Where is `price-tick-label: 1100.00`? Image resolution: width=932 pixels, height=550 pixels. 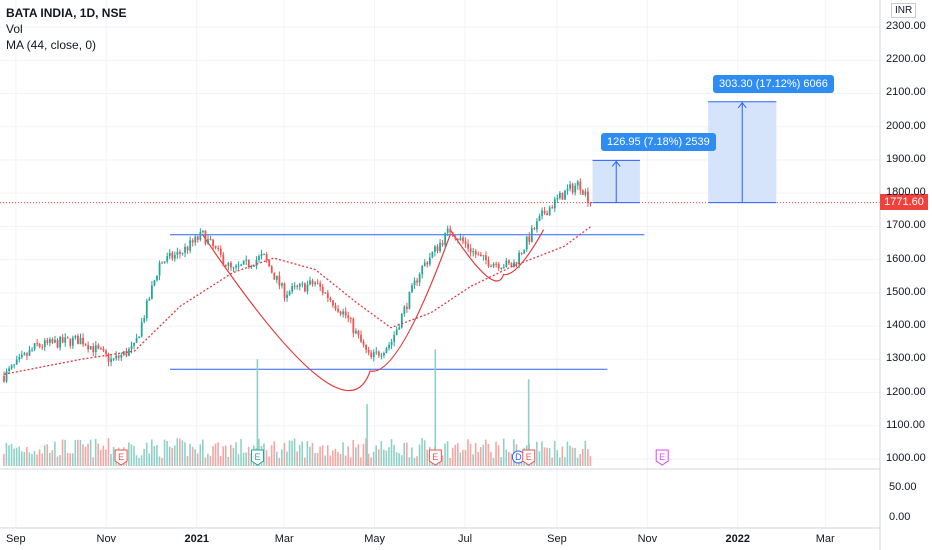
price-tick-label: 1100.00 is located at coordinates (905, 424).